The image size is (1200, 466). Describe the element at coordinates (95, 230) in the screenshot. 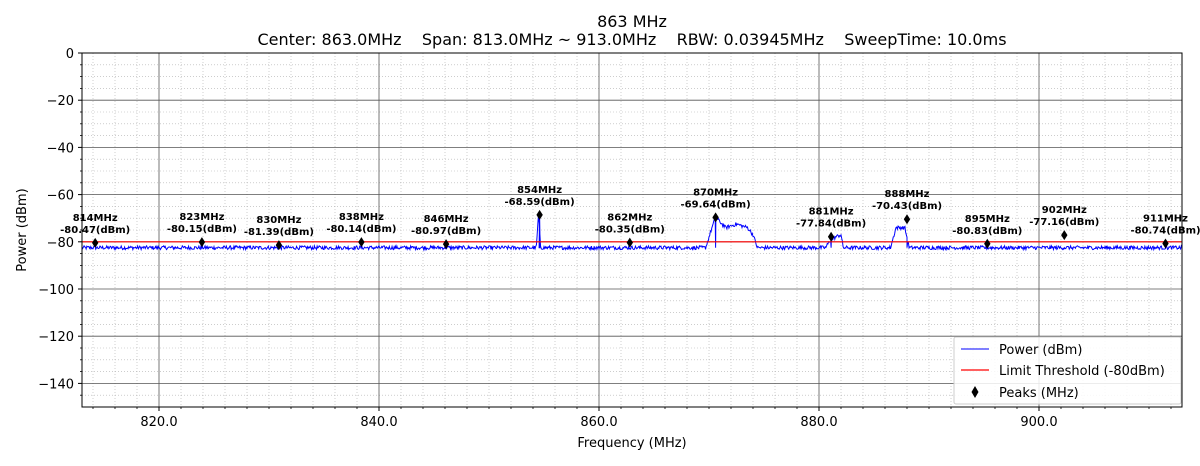

I see `peak-value-label: -80.47(dBm)` at that location.